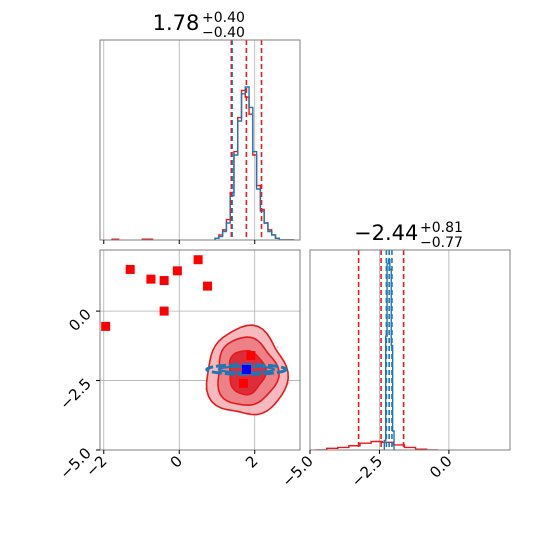 The height and width of the screenshot is (550, 550). Describe the element at coordinates (367, 471) in the screenshot. I see `x-tick-label-param-2: −2.5` at that location.